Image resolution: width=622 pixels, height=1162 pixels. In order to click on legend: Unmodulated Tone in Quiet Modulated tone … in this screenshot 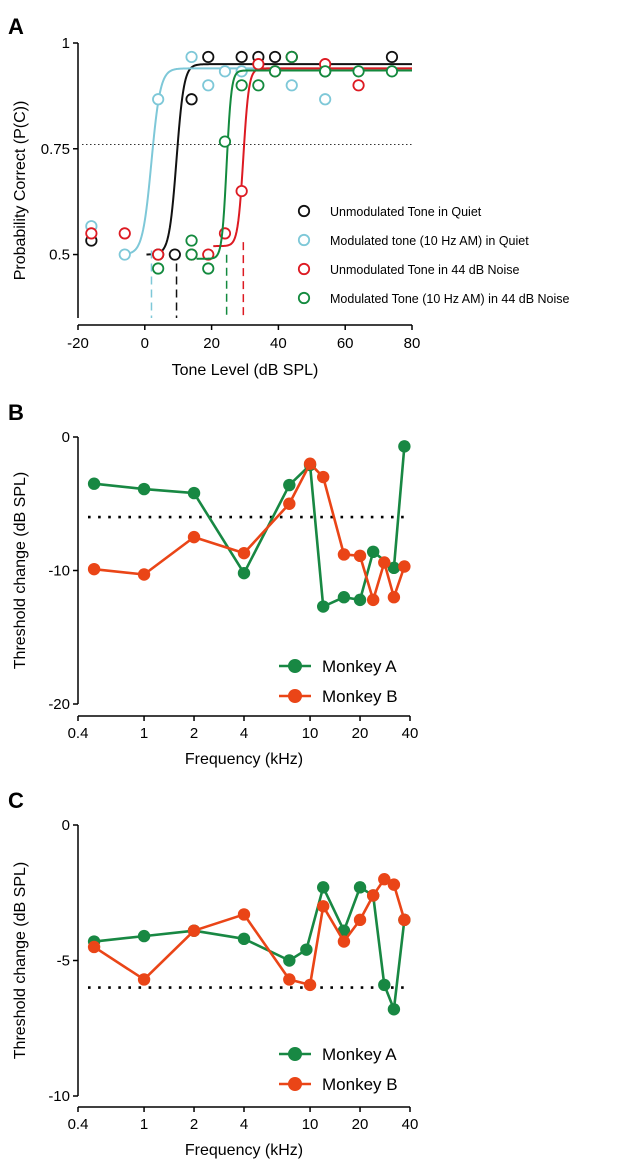, I will do `click(433, 255)`.